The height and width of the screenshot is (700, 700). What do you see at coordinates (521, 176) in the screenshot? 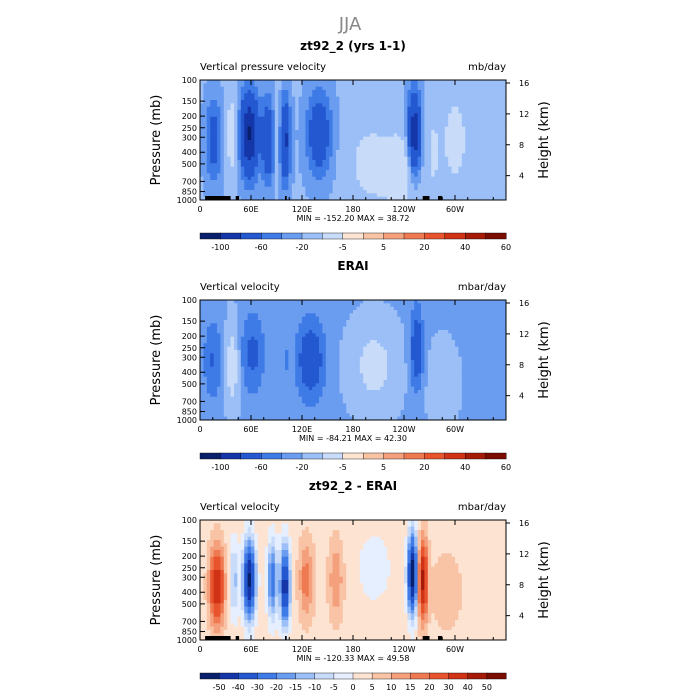
I see `y-right-tick-label: 4` at bounding box center [521, 176].